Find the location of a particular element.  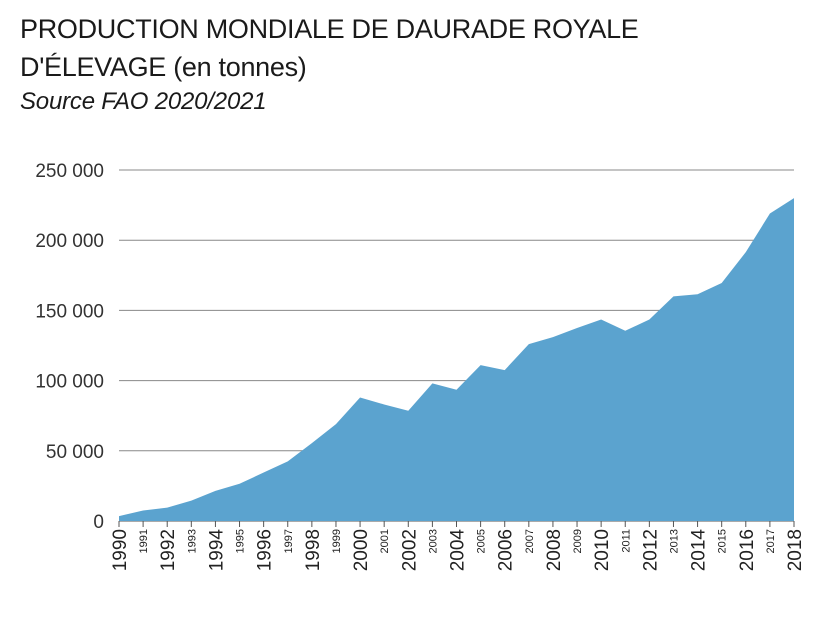

title-line-2-caps: D'ÉLEVAGE is located at coordinates (93, 67).